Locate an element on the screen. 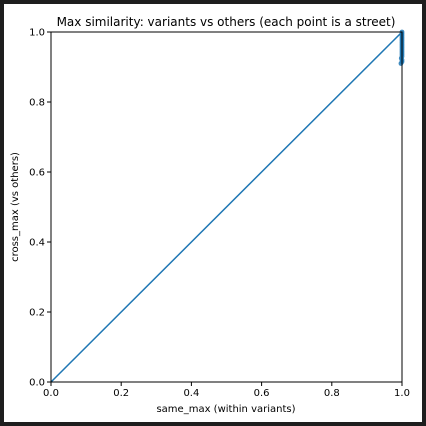  y-tick-label: 0.8 is located at coordinates (37, 103).